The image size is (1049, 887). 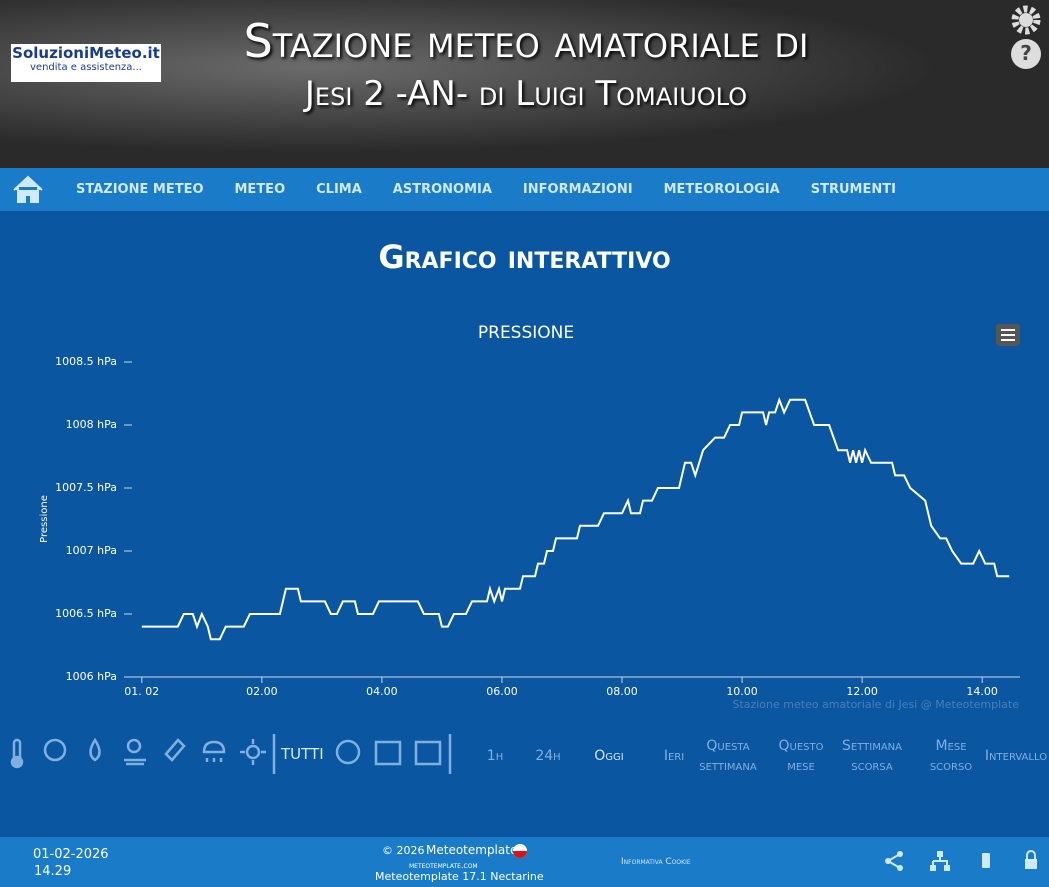 What do you see at coordinates (17, 753) in the screenshot?
I see `temperature-icon` at bounding box center [17, 753].